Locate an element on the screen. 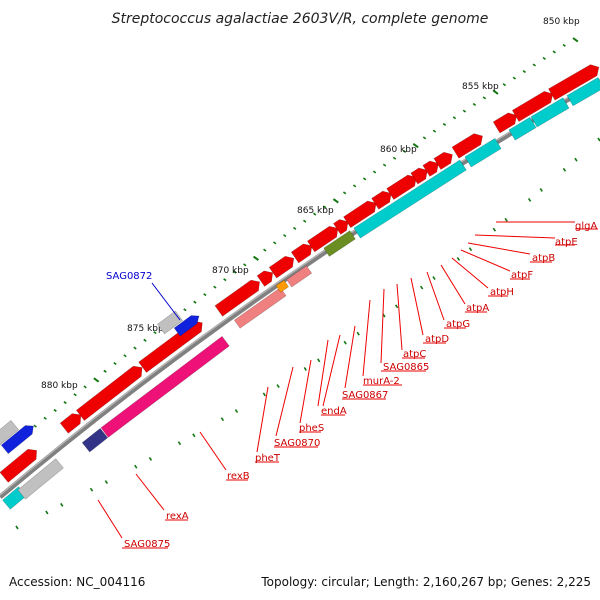  scale-label-850: 850 kbp is located at coordinates (561, 22).